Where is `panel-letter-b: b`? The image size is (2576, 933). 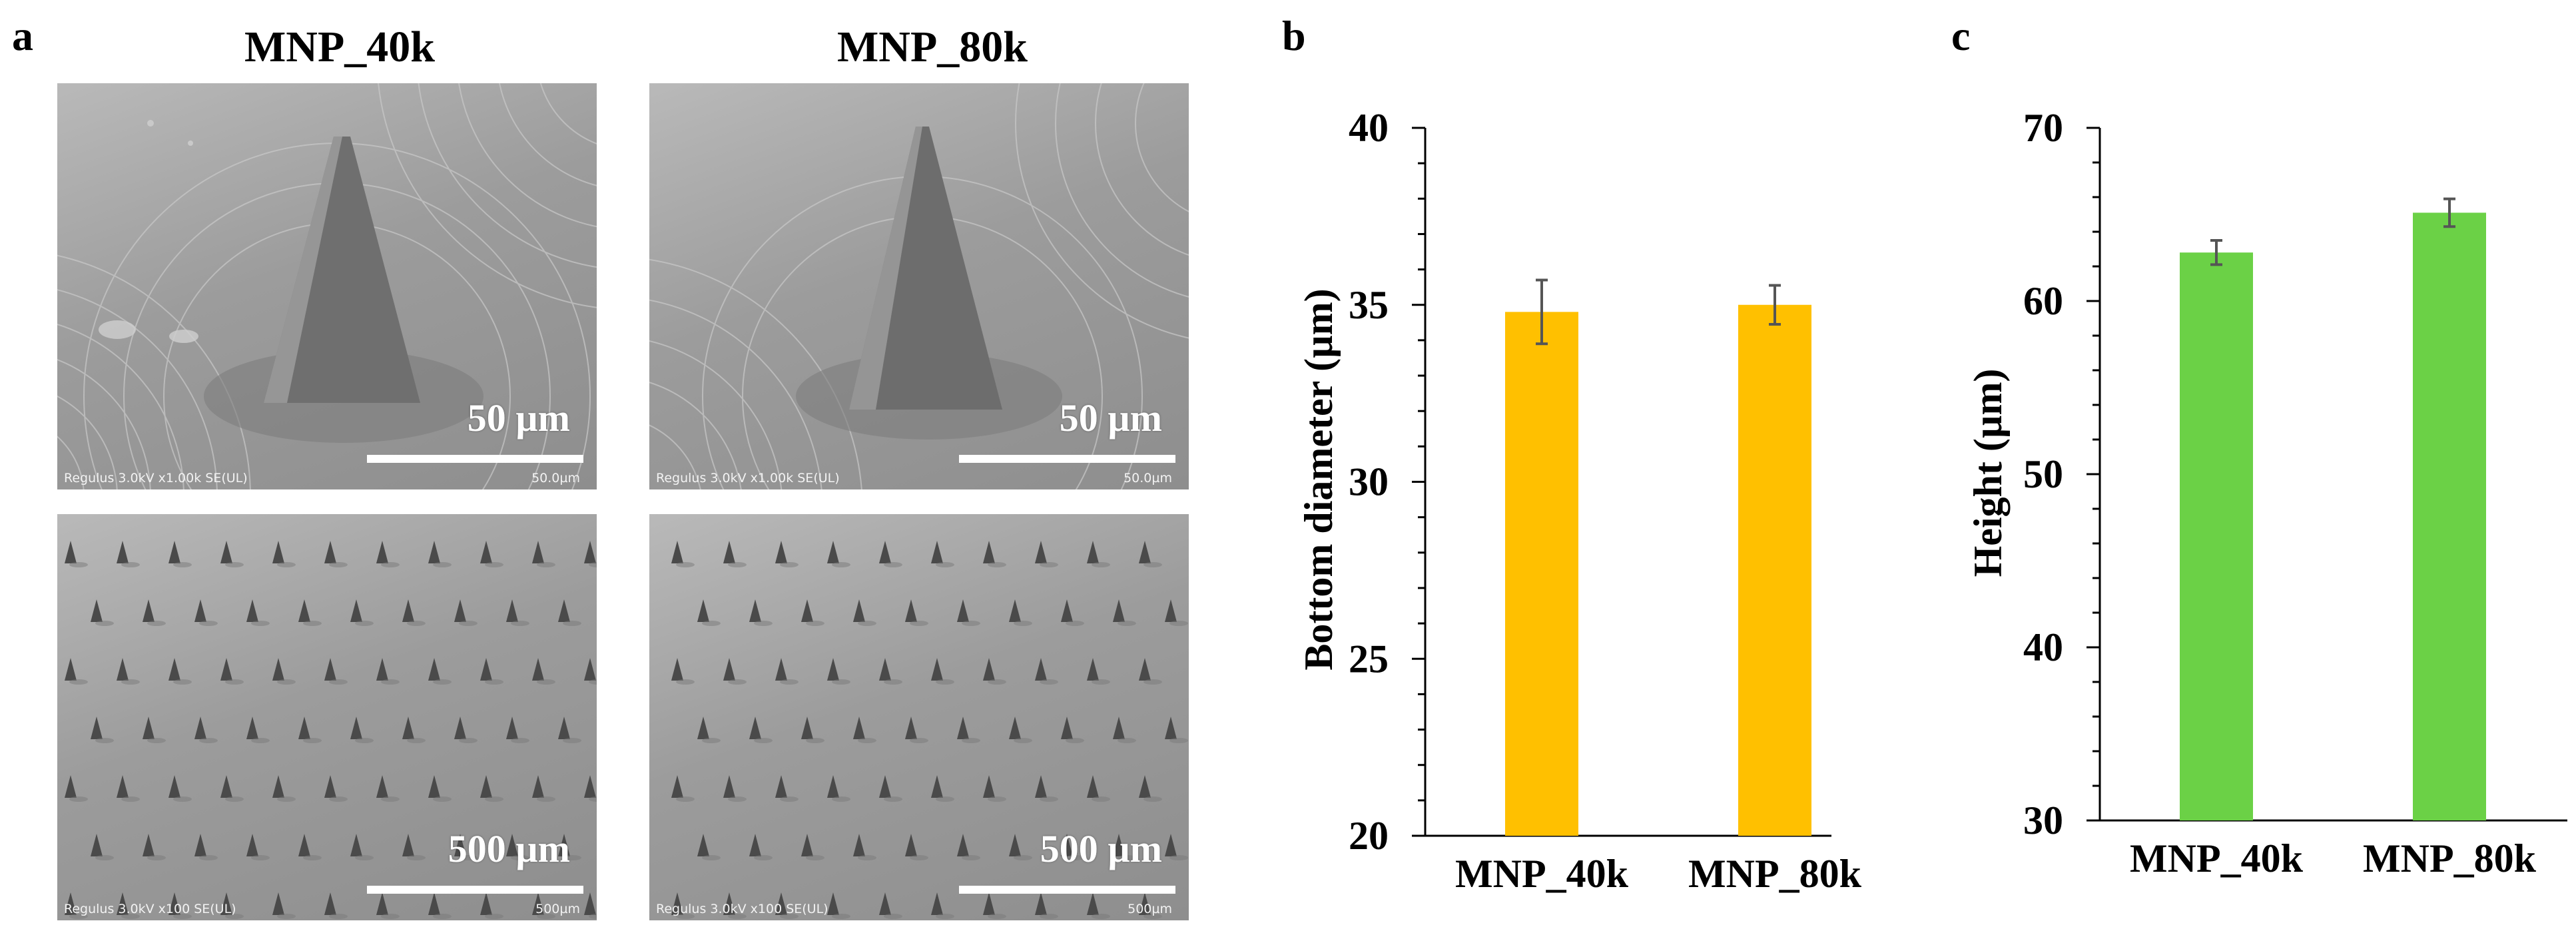 panel-letter-b: b is located at coordinates (1294, 36).